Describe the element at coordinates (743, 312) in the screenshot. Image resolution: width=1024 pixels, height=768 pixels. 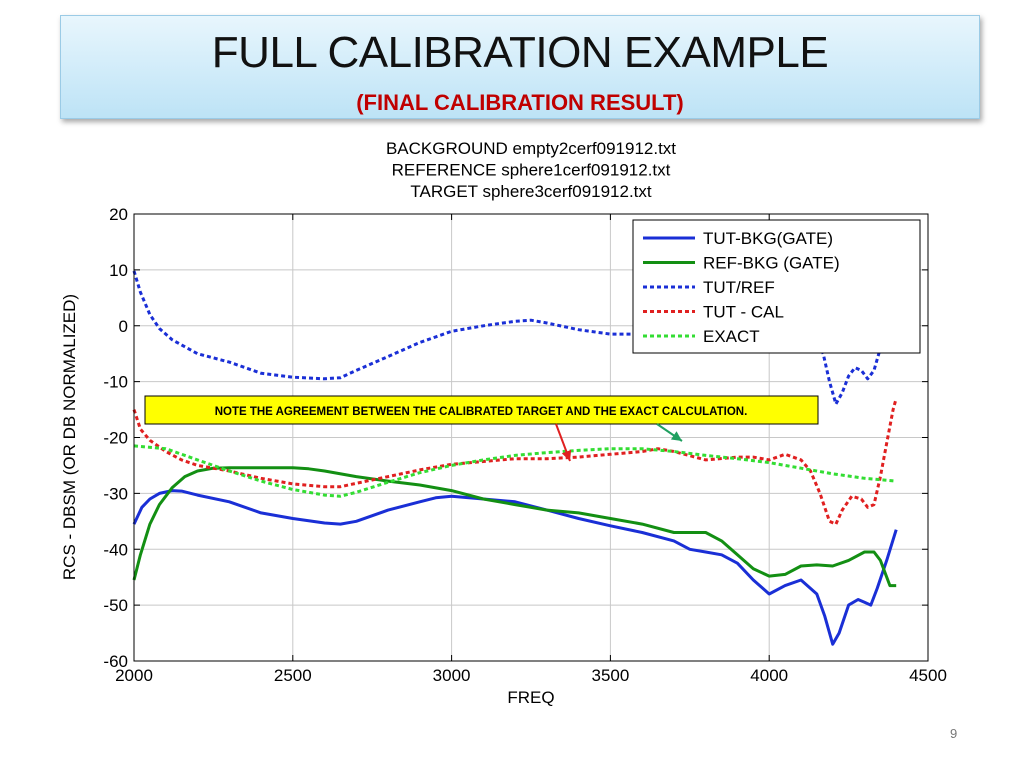
I see `legend-label: TUT - CAL` at that location.